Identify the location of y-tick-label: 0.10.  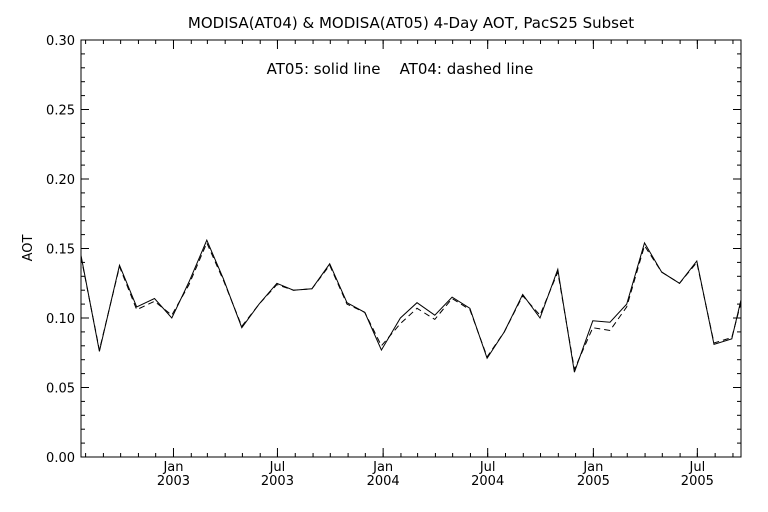
(60, 319).